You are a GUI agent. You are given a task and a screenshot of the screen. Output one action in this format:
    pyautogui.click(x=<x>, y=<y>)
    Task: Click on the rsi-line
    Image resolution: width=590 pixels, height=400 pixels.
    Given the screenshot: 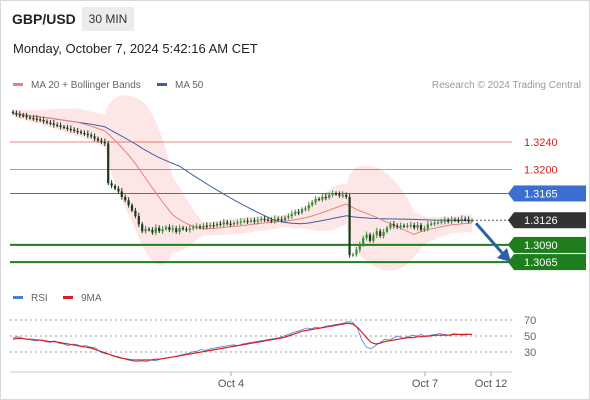 What is the action you would take?
    pyautogui.click(x=242, y=342)
    